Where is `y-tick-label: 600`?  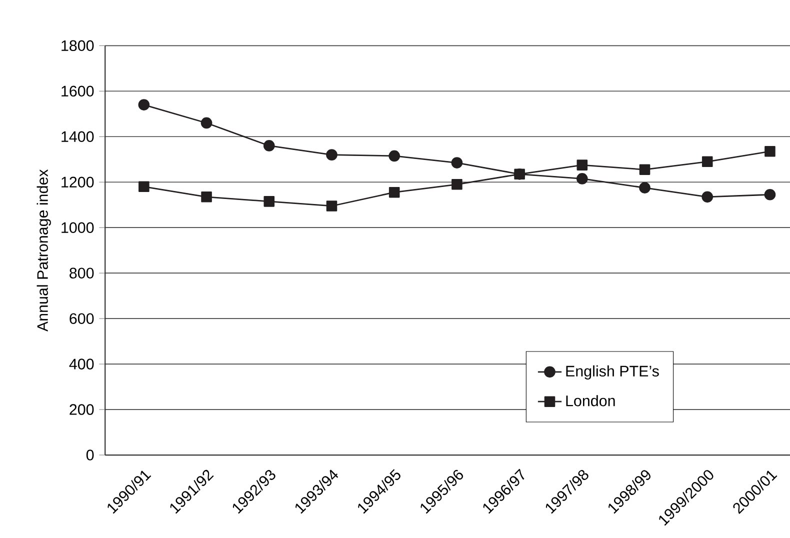
y-tick-label: 600 is located at coordinates (82, 318).